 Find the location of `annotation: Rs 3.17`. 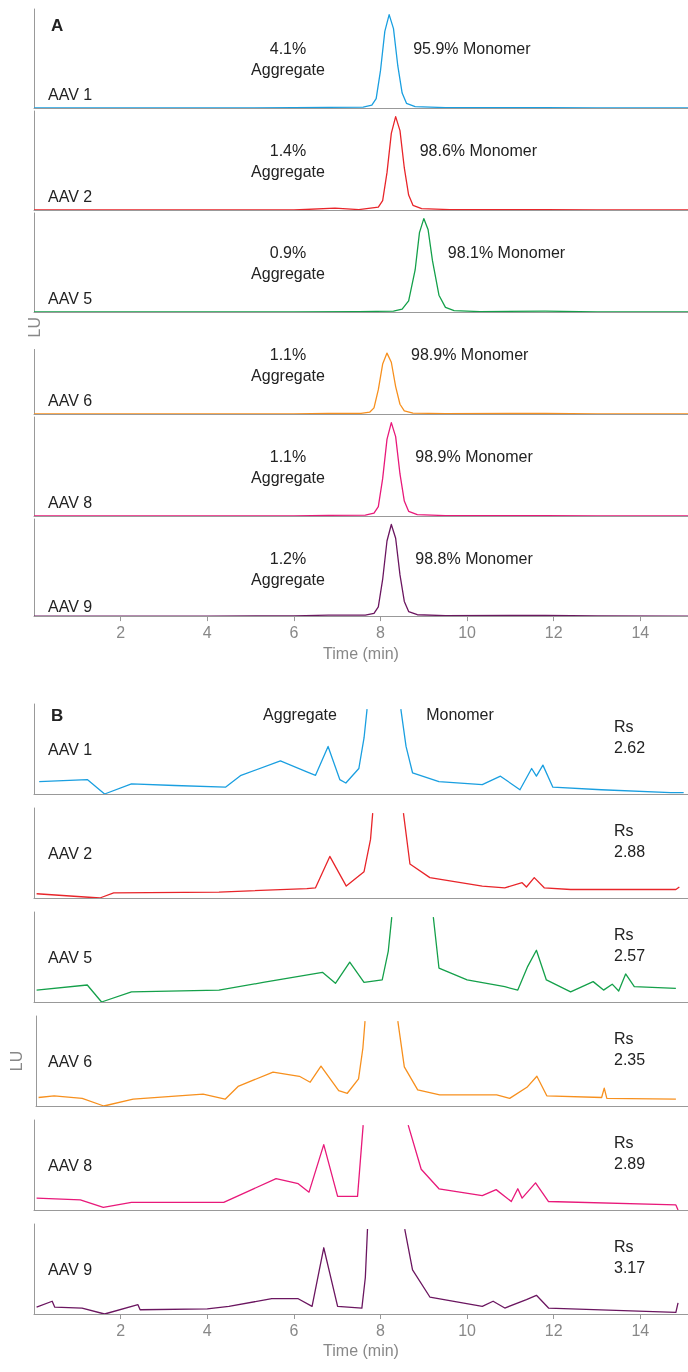

annotation: Rs 3.17 is located at coordinates (630, 1257).